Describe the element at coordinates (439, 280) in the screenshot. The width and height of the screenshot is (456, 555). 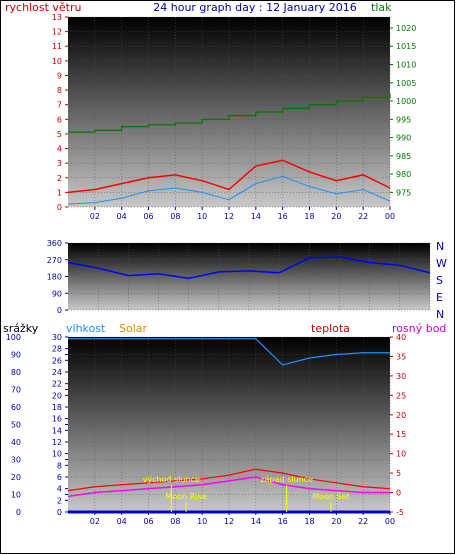
I see `compass-s: S` at that location.